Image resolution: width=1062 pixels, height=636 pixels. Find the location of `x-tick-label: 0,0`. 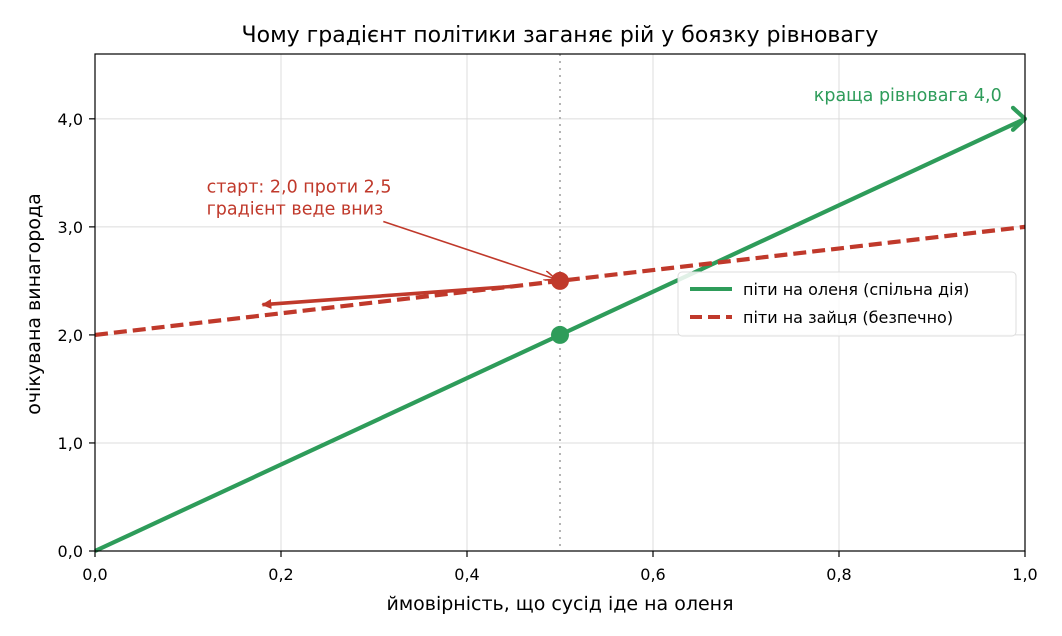

x-tick-label: 0,0 is located at coordinates (94, 574).